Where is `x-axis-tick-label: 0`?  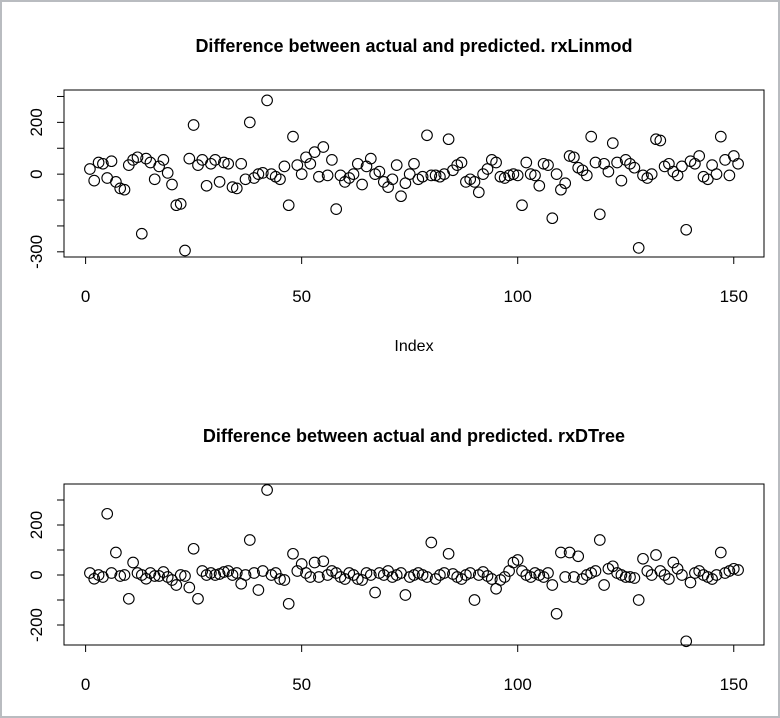 x-axis-tick-label: 0 is located at coordinates (85, 296).